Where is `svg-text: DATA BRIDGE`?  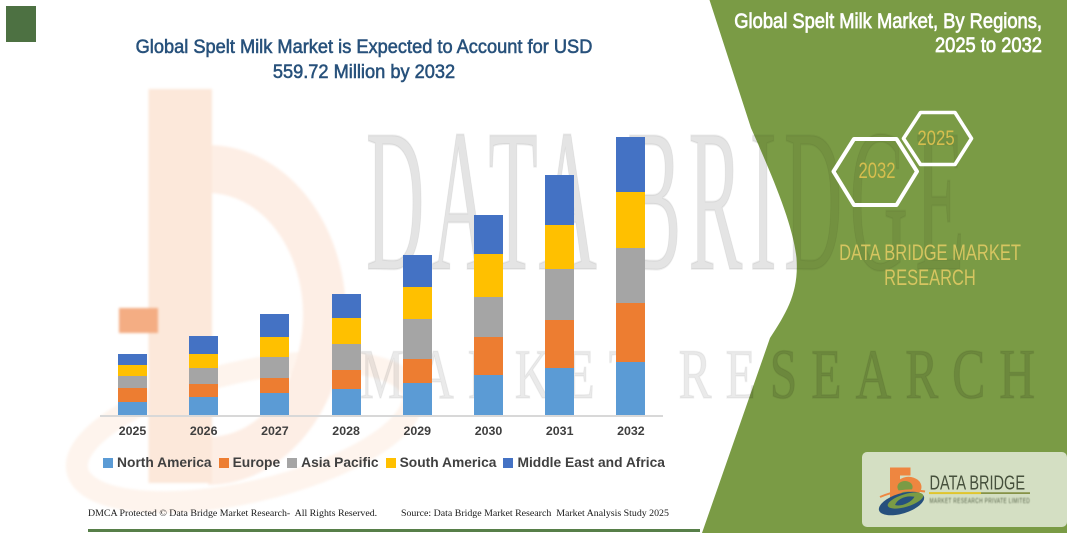
svg-text: DATA BRIDGE is located at coordinates (978, 482).